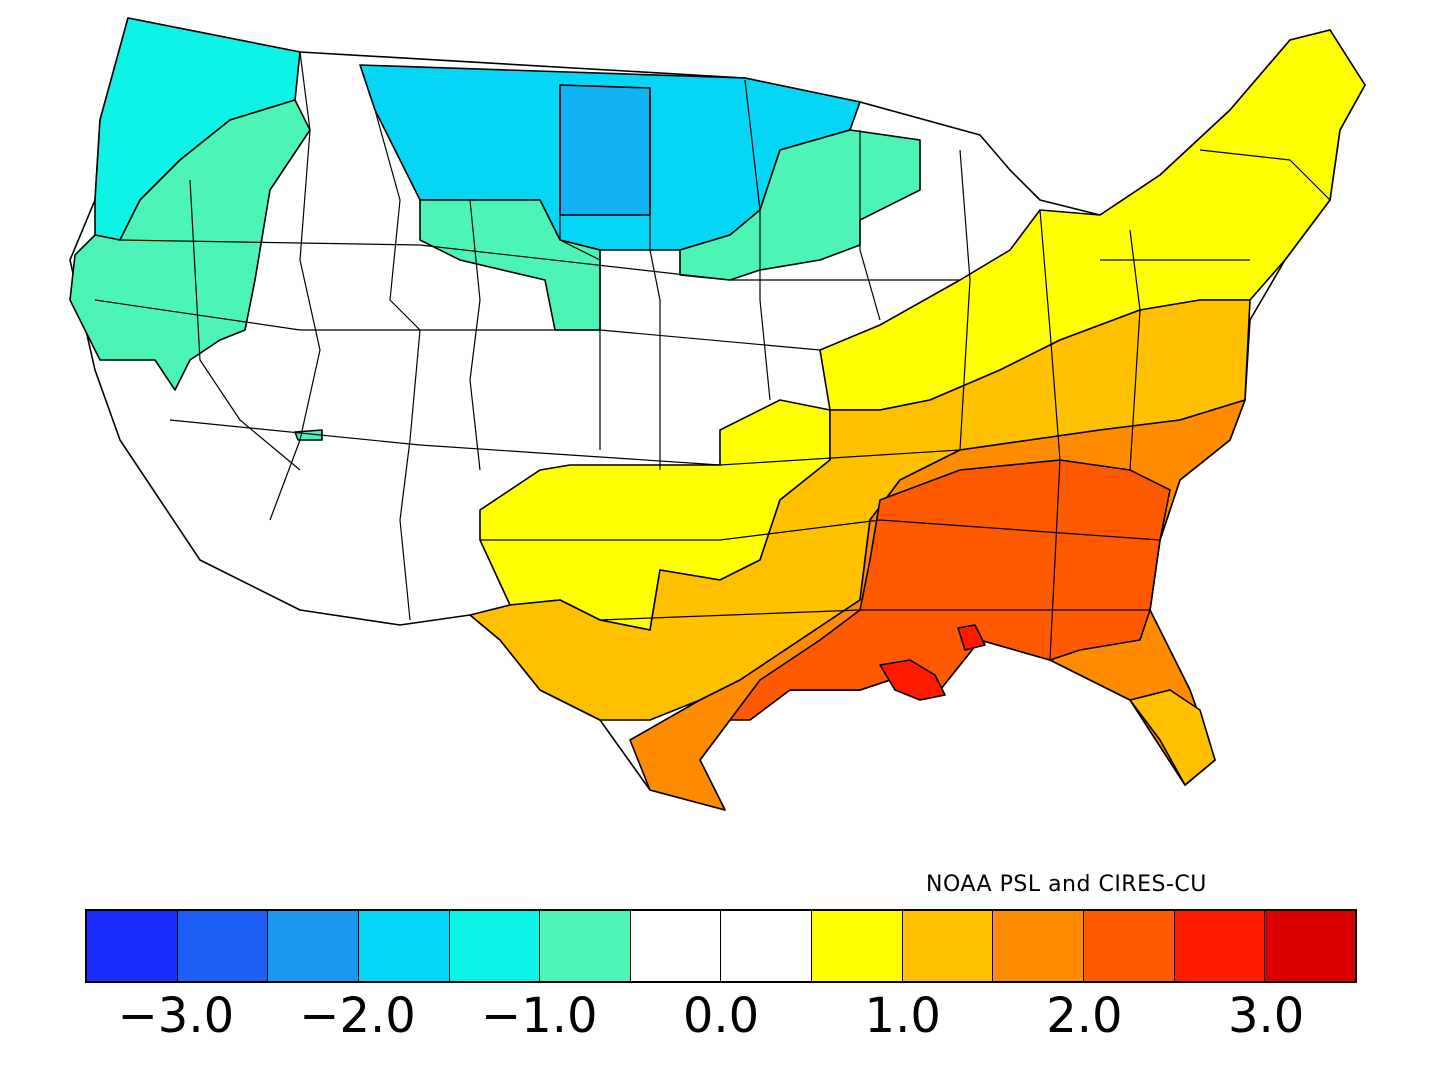 The image size is (1440, 1066). What do you see at coordinates (176, 1016) in the screenshot?
I see `legend-tick-label: −3.0` at bounding box center [176, 1016].